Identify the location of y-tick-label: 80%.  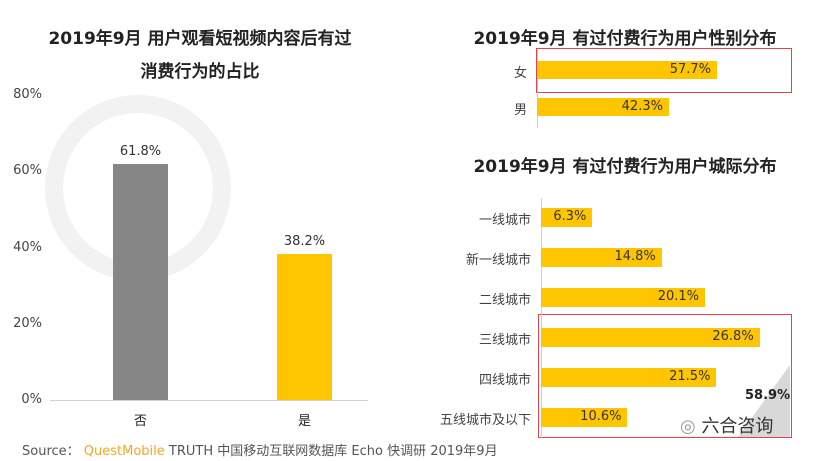
(27, 94).